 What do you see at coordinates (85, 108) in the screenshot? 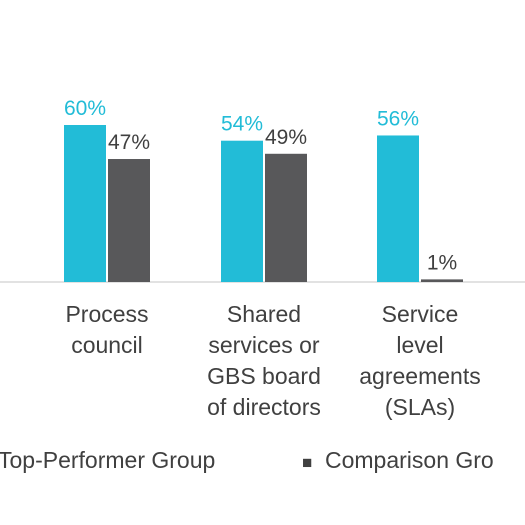
I see `data-label-top-performer-0: 60%` at bounding box center [85, 108].